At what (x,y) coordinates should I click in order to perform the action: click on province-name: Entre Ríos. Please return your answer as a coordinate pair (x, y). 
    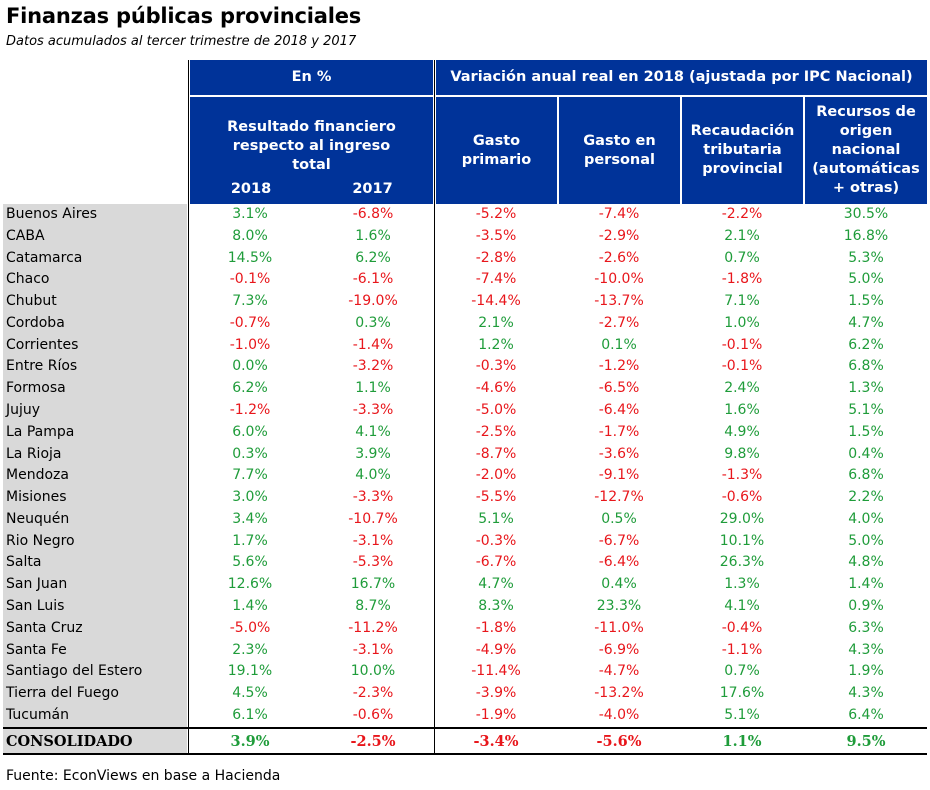
    Looking at the image, I should click on (42, 366).